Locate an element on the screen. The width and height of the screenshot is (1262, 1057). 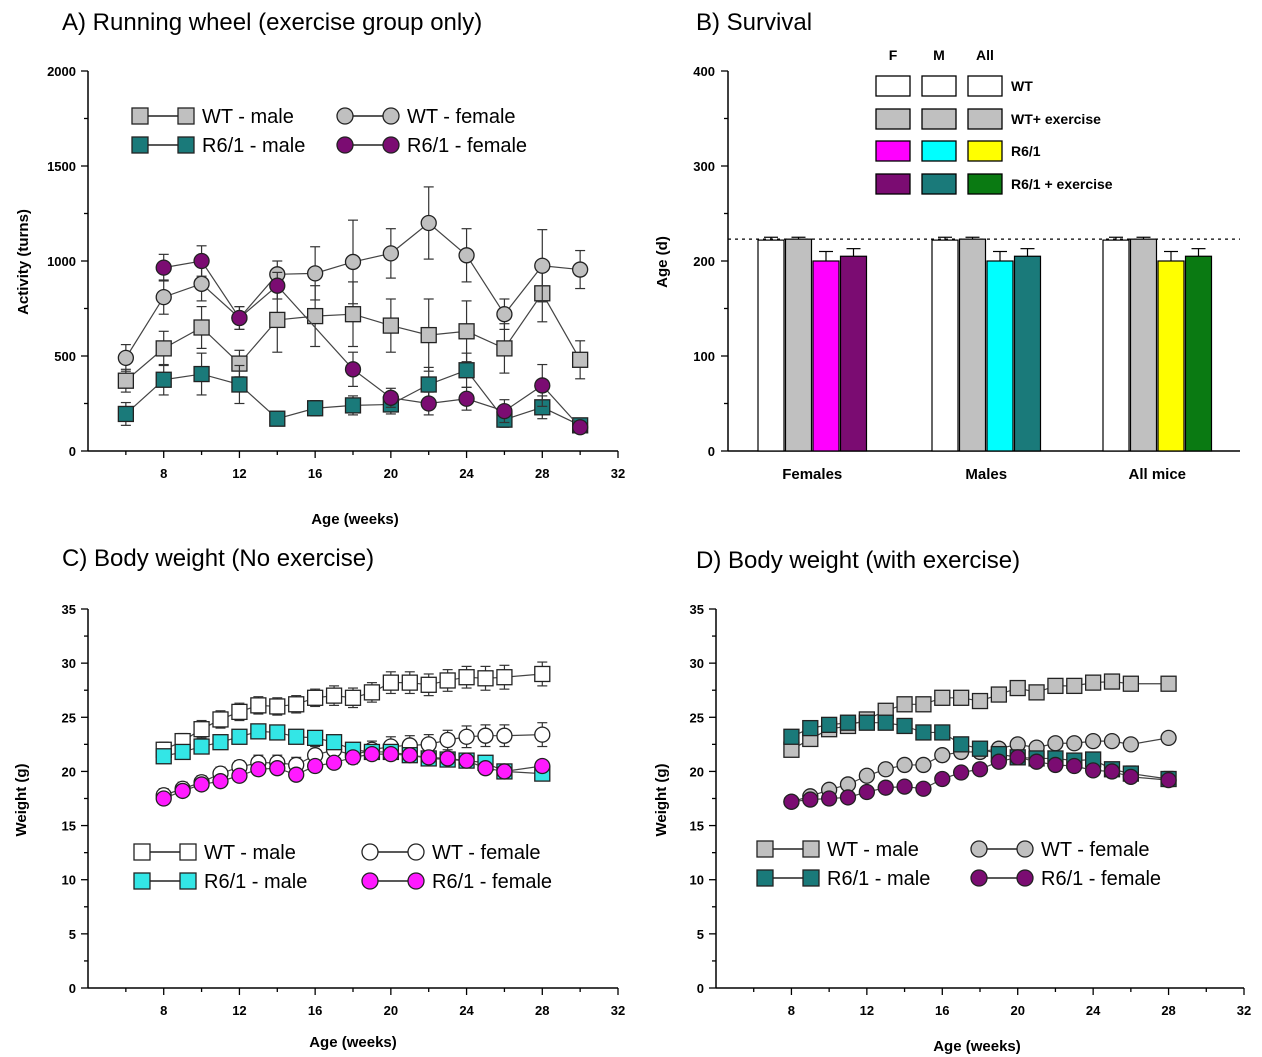
y-tick-label: 1000 is located at coordinates (61, 261).